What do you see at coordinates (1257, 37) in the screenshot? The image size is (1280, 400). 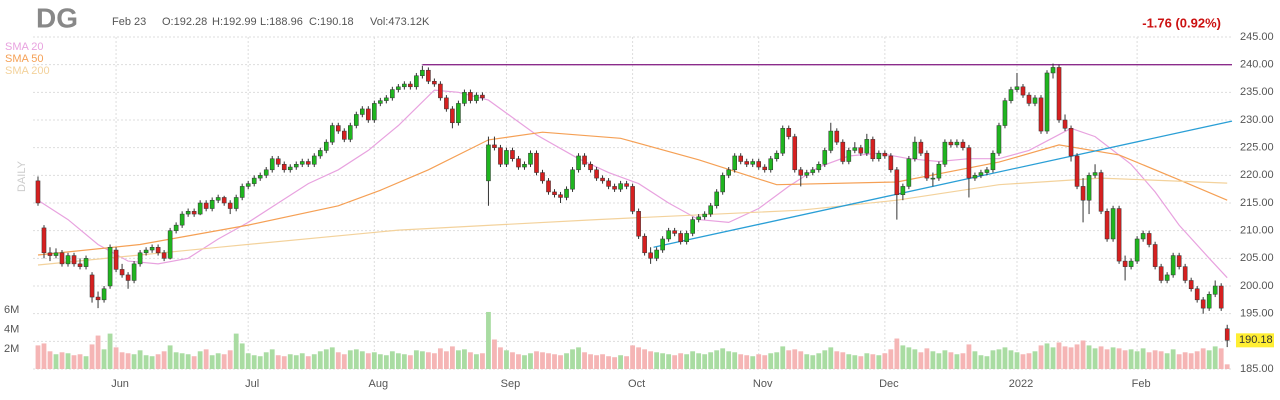 I see `y-tick-label: 245.00` at bounding box center [1257, 37].